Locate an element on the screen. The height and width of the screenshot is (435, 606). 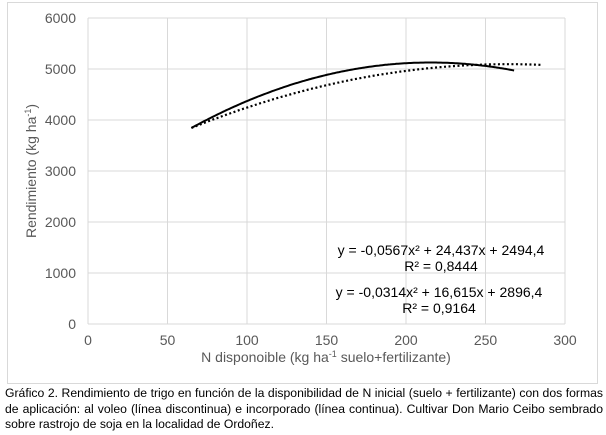
x-tick-label: 250 is located at coordinates (486, 340).